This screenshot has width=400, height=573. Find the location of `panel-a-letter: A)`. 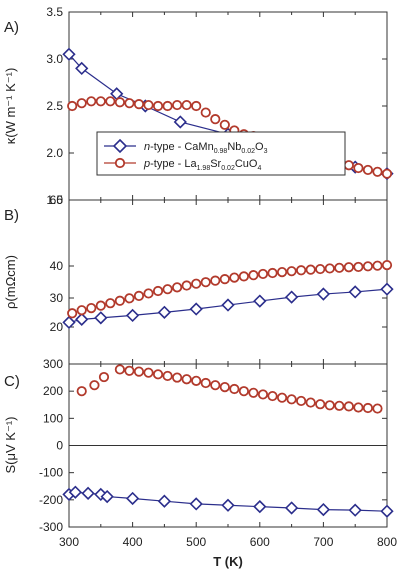

panel-a-letter: A) is located at coordinates (11, 27).